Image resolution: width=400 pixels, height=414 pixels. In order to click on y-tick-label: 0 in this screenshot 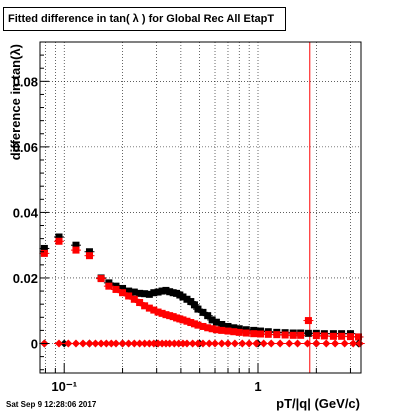, I will do `click(34, 344)`.